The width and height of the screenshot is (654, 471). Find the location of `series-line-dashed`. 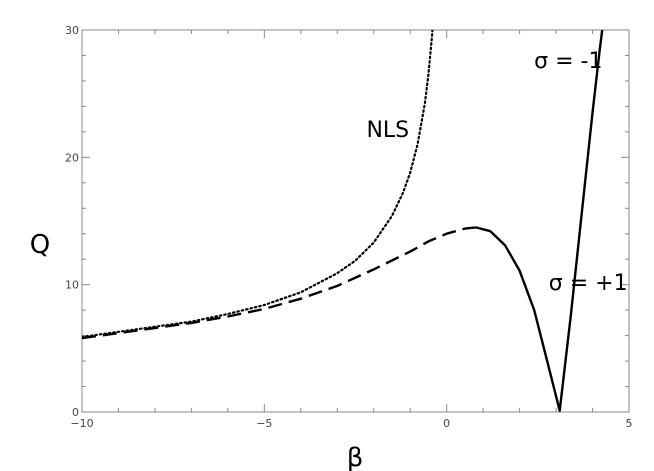

series-line-dashed is located at coordinates (279, 283).